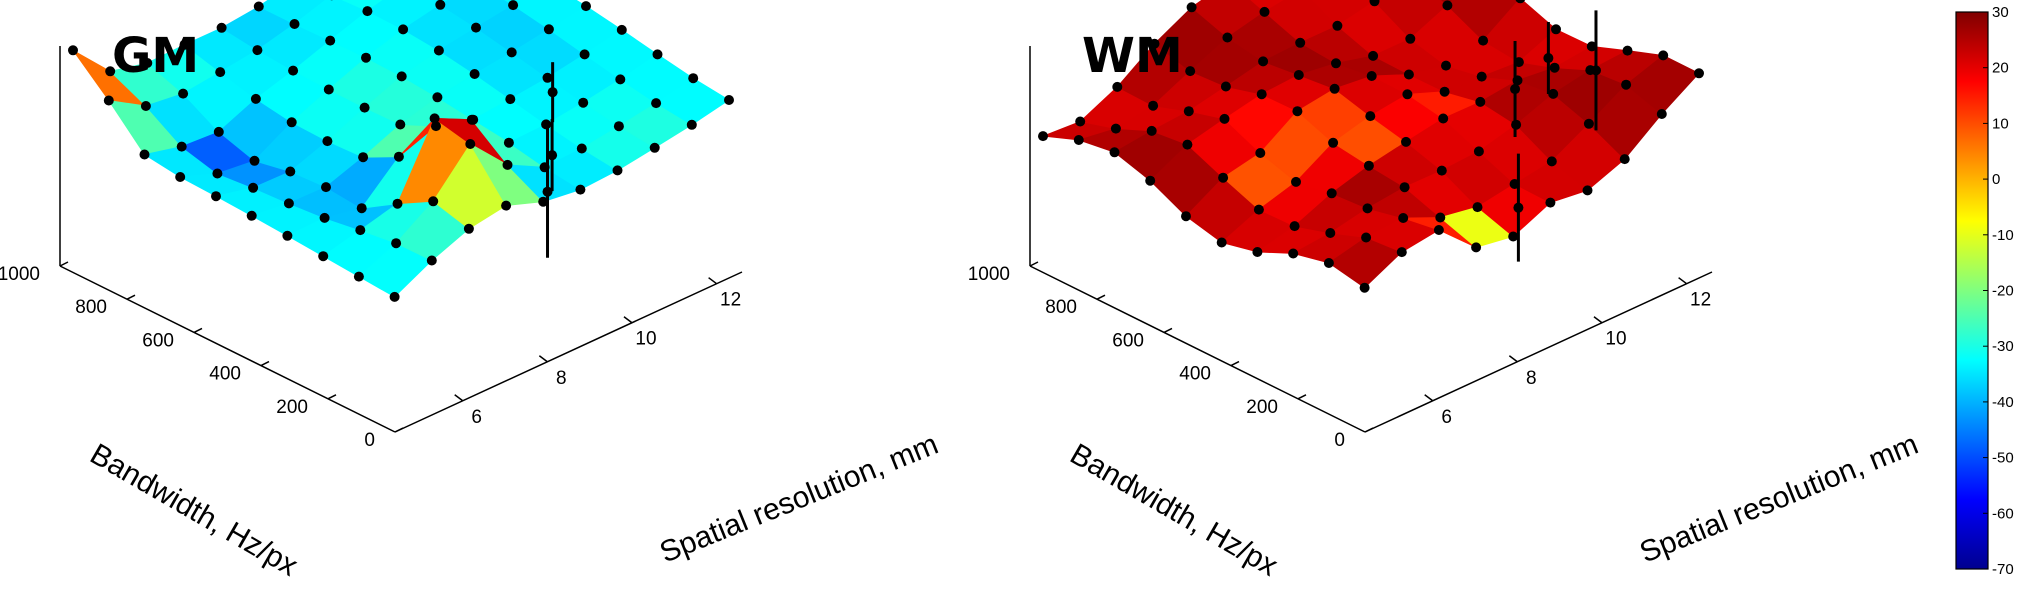 The height and width of the screenshot is (599, 2026). Describe the element at coordinates (1128, 340) in the screenshot. I see `y-tick-label: 600` at that location.